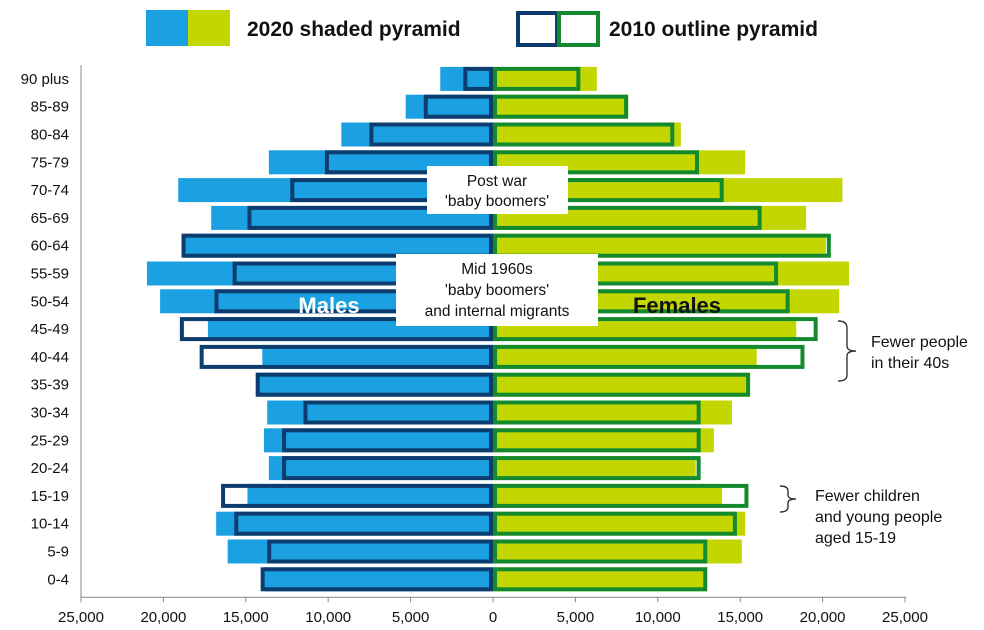 The image size is (984, 630). Describe the element at coordinates (497, 311) in the screenshot. I see `mid-1960s-line-3: and internal migrants` at that location.